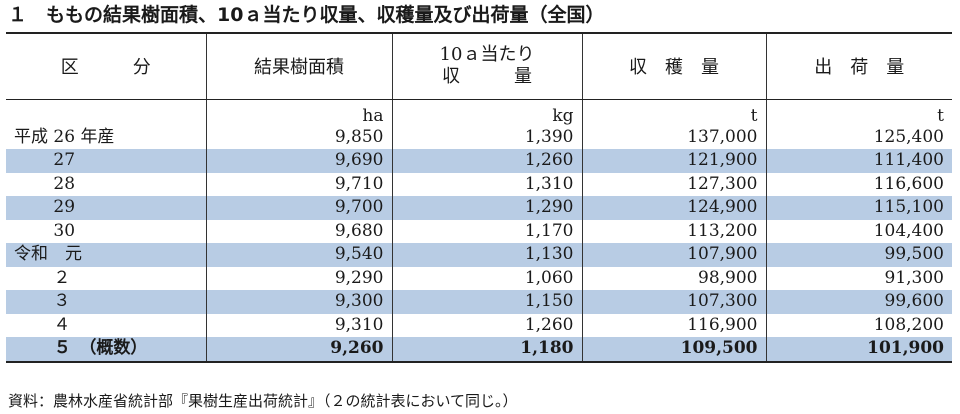  What do you see at coordinates (298, 231) in the screenshot?
I see `cell-area: 9,680` at bounding box center [298, 231].